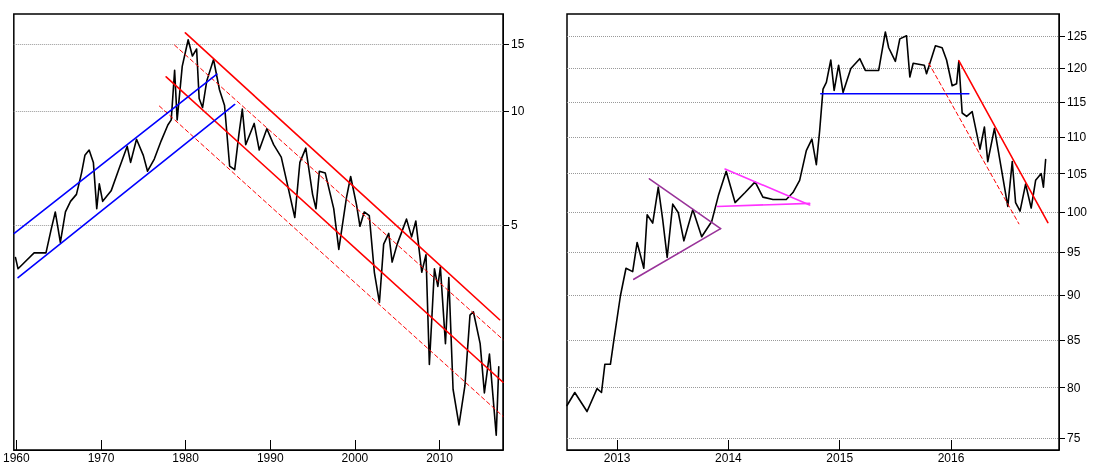 Image resolution: width=1095 pixels, height=468 pixels. I want to click on x-tick-label: 2000, so click(355, 458).